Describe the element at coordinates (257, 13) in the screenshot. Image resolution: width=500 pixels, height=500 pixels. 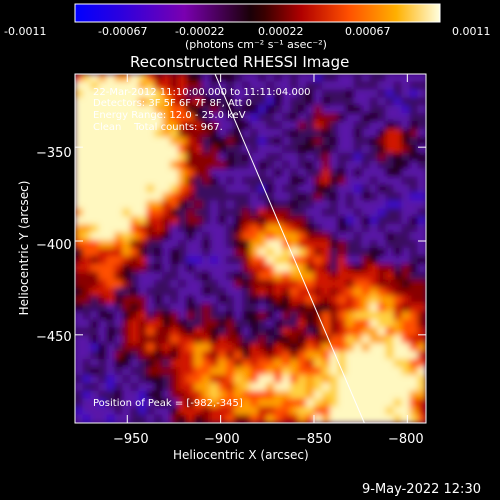
I see `colorbar-gradient` at that location.